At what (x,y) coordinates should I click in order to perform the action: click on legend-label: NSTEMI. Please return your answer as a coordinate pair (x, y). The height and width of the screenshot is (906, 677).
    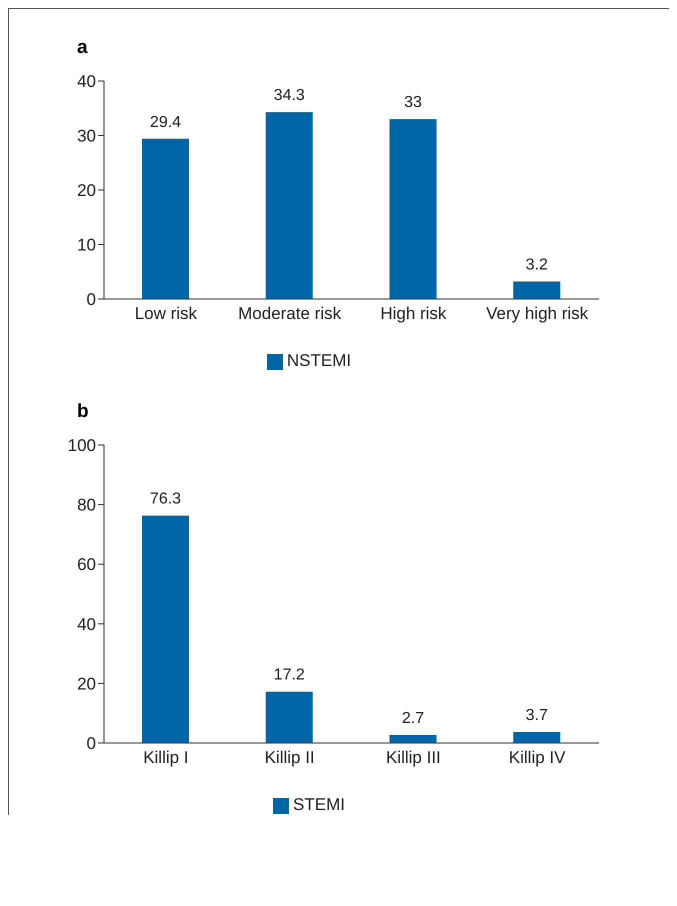
    Looking at the image, I should click on (319, 360).